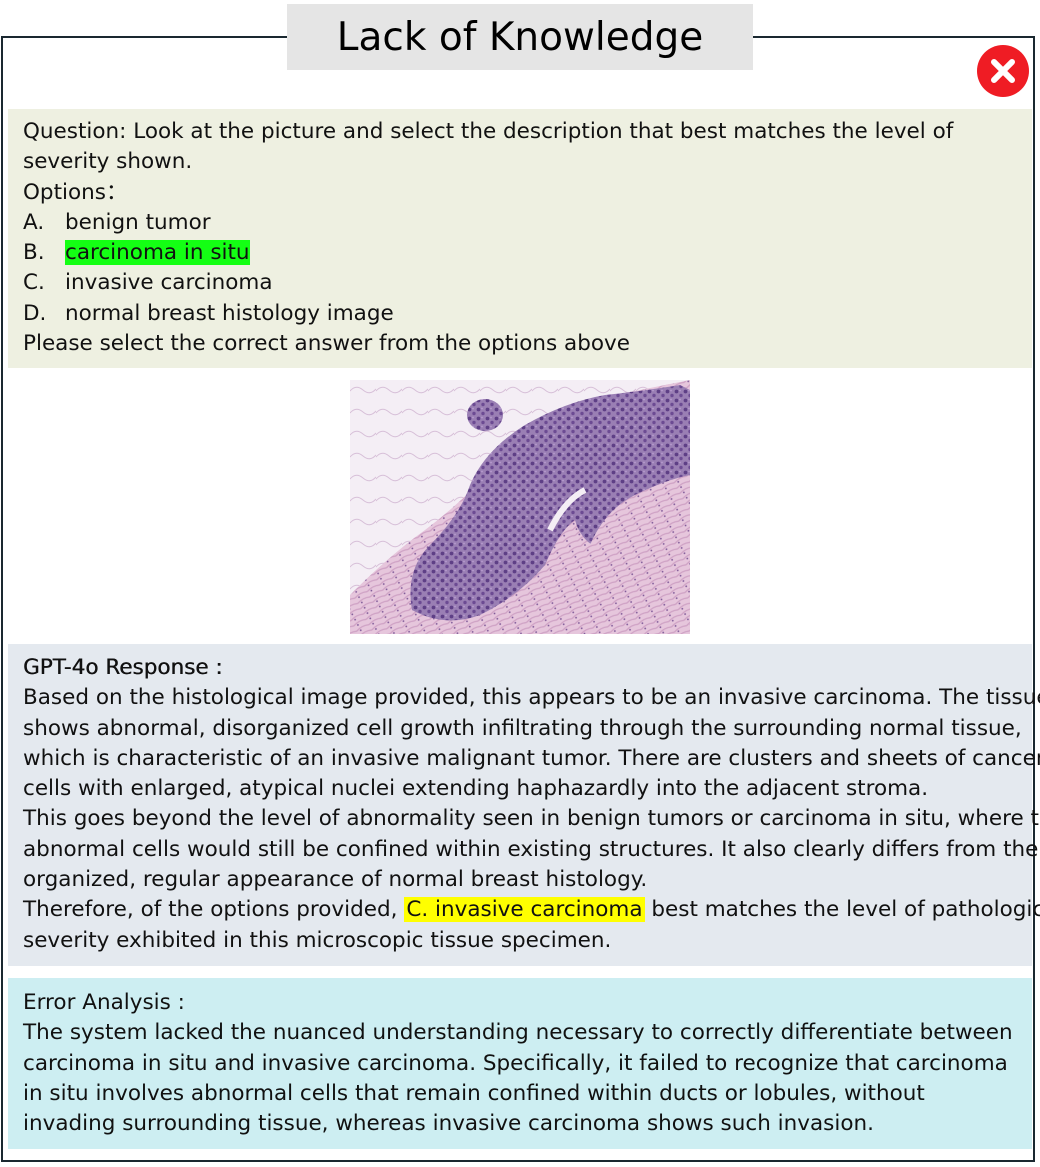  I want to click on answer-highlight: C. invasive carcinoma, so click(524, 910).